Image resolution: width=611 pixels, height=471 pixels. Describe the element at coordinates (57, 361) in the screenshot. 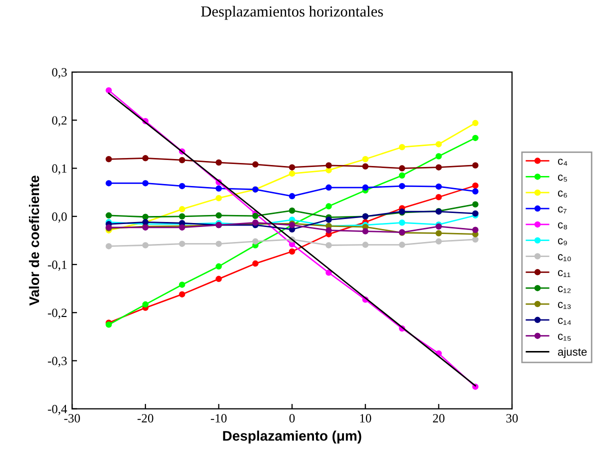

I see `y-tick-label: -0,3` at that location.